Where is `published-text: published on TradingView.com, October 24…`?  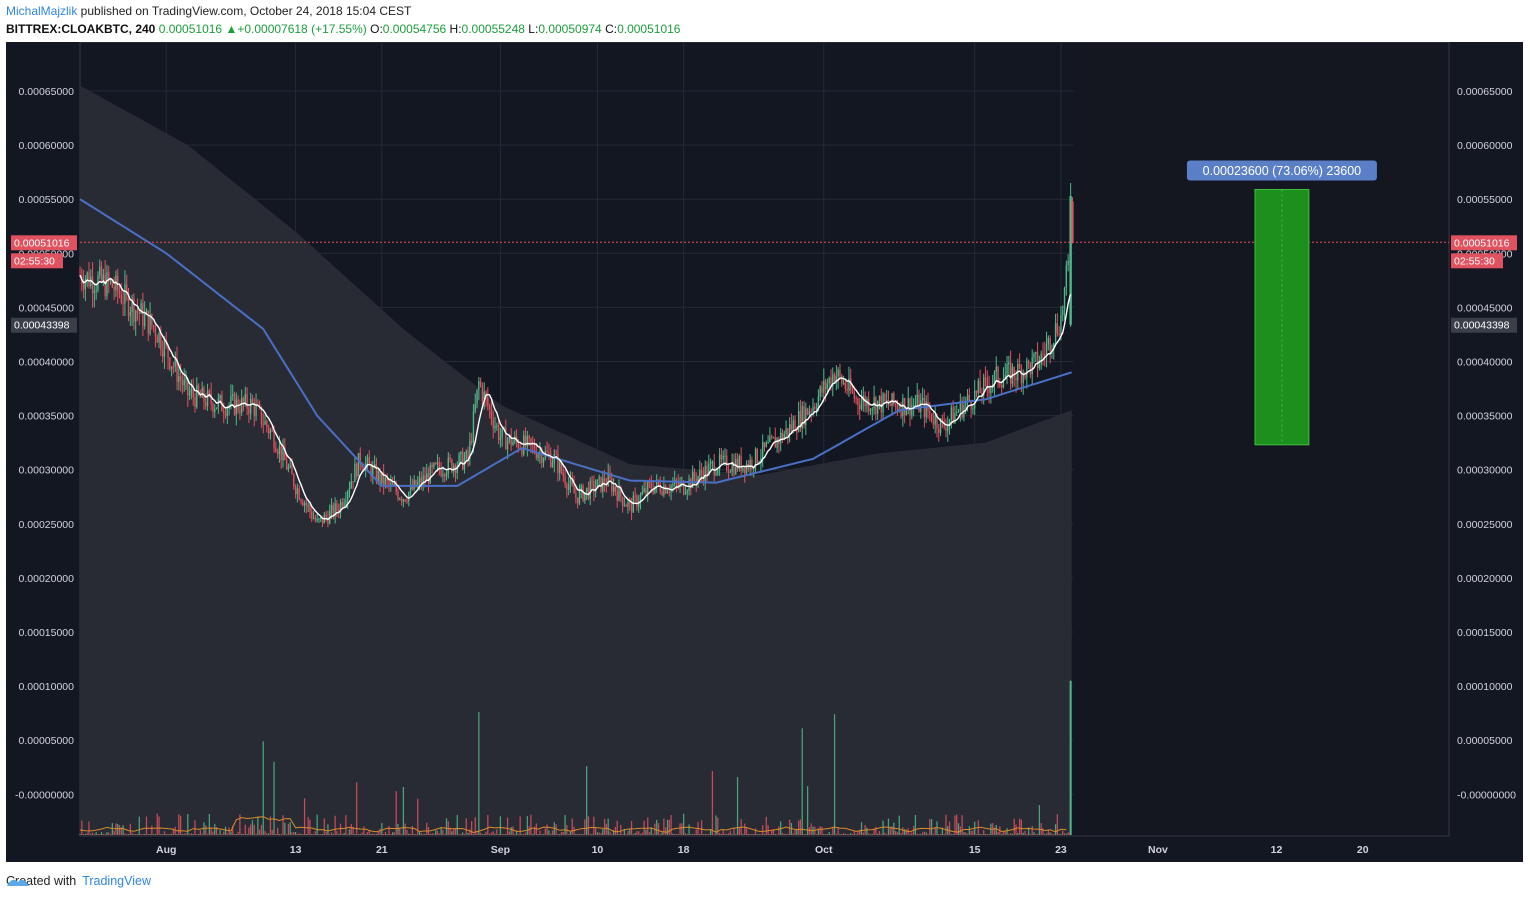
published-text: published on TradingView.com, October 24… is located at coordinates (244, 11).